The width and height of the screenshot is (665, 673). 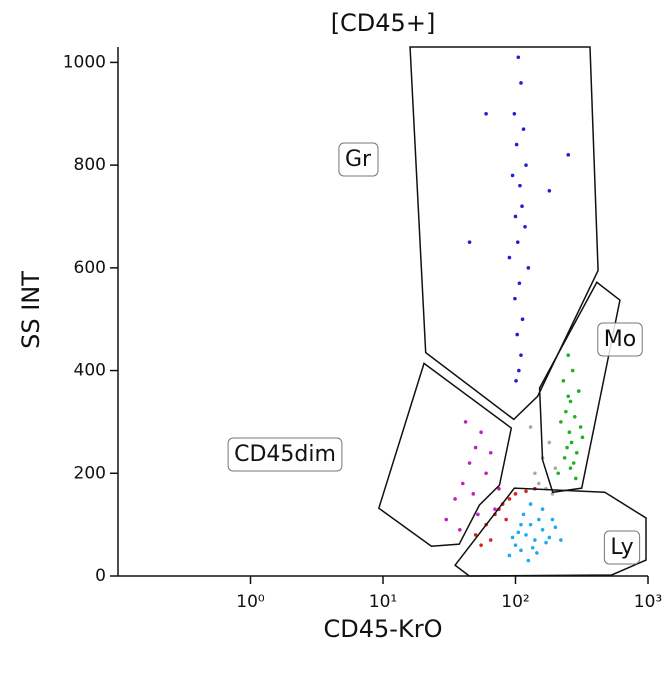 I want to click on y-tick-label: 0, so click(x=100, y=576).